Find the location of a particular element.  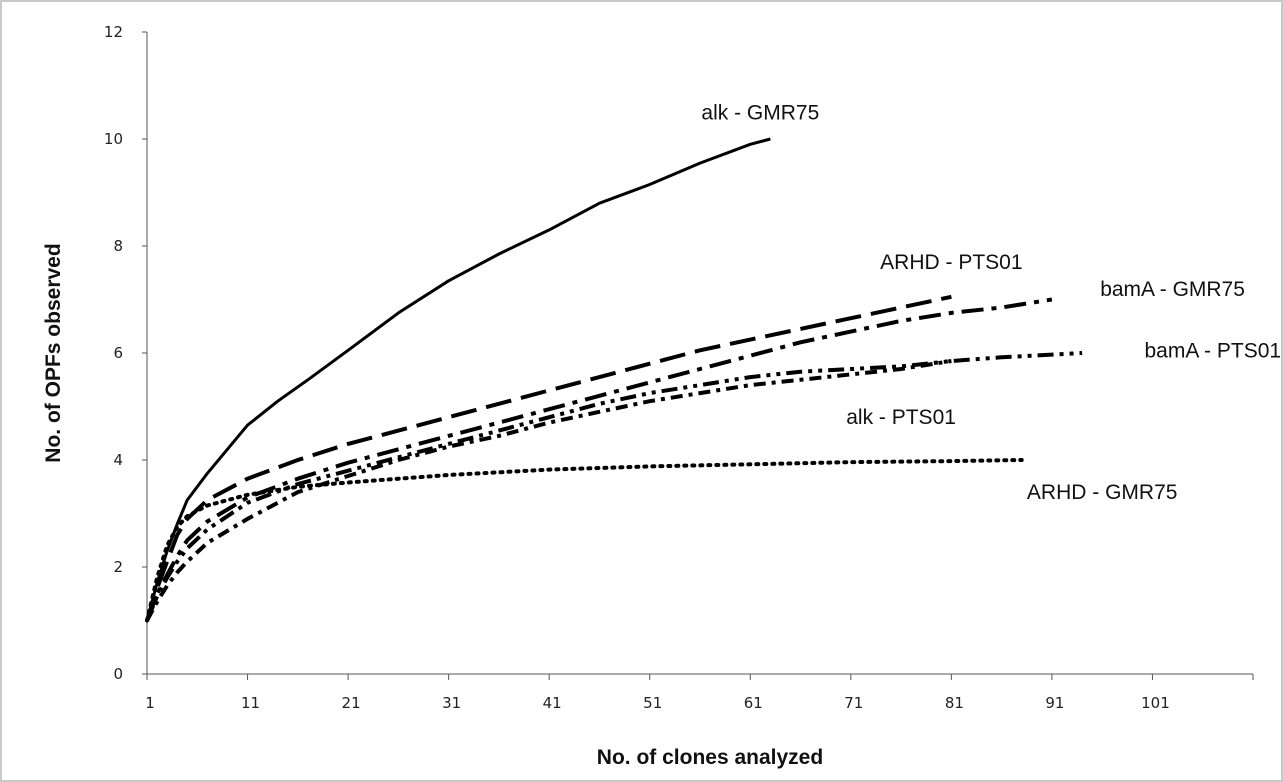

series-label-1: alk - GMR75 is located at coordinates (760, 112).